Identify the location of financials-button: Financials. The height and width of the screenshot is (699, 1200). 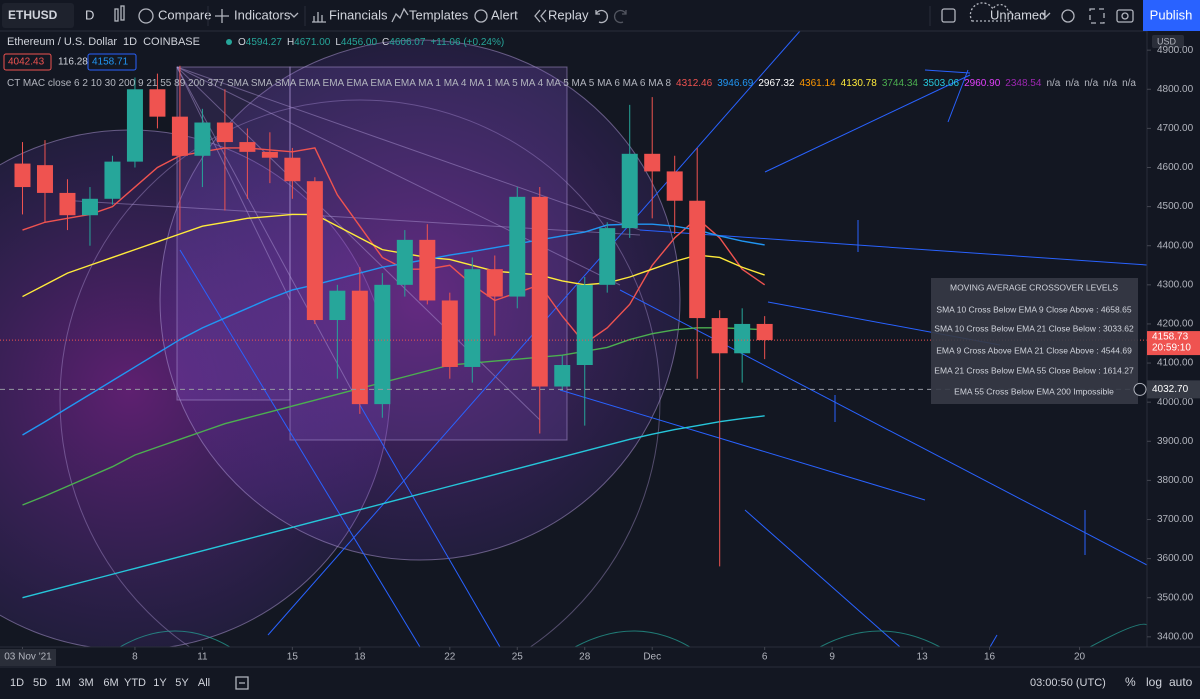
(358, 14).